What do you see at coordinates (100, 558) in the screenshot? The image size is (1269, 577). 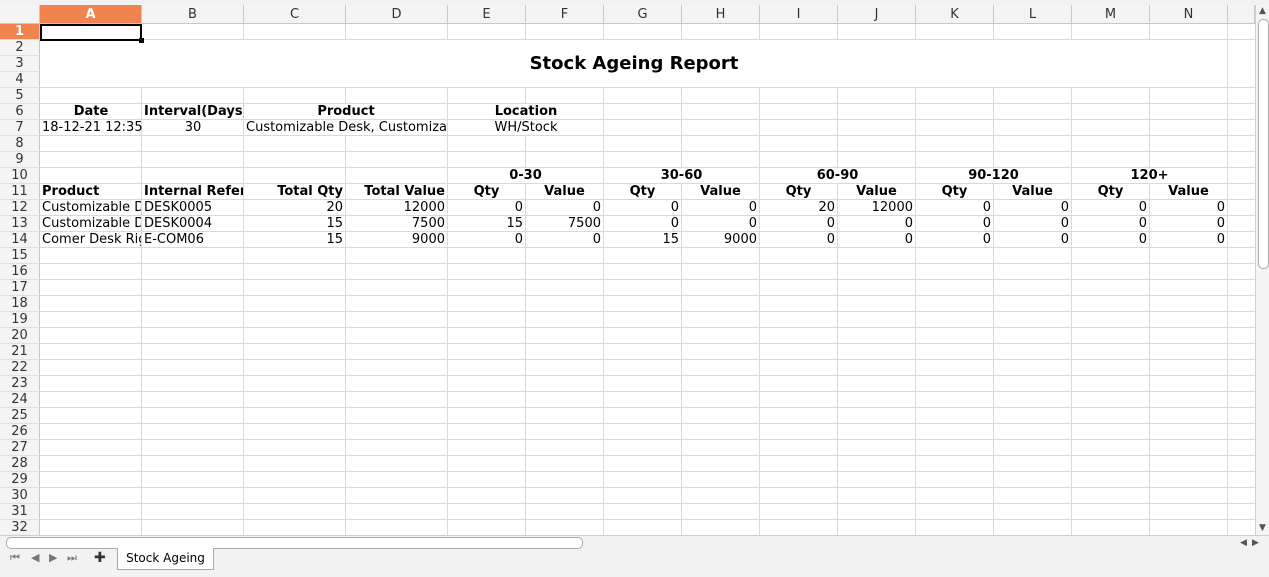 I see `plus-icon: ✚` at bounding box center [100, 558].